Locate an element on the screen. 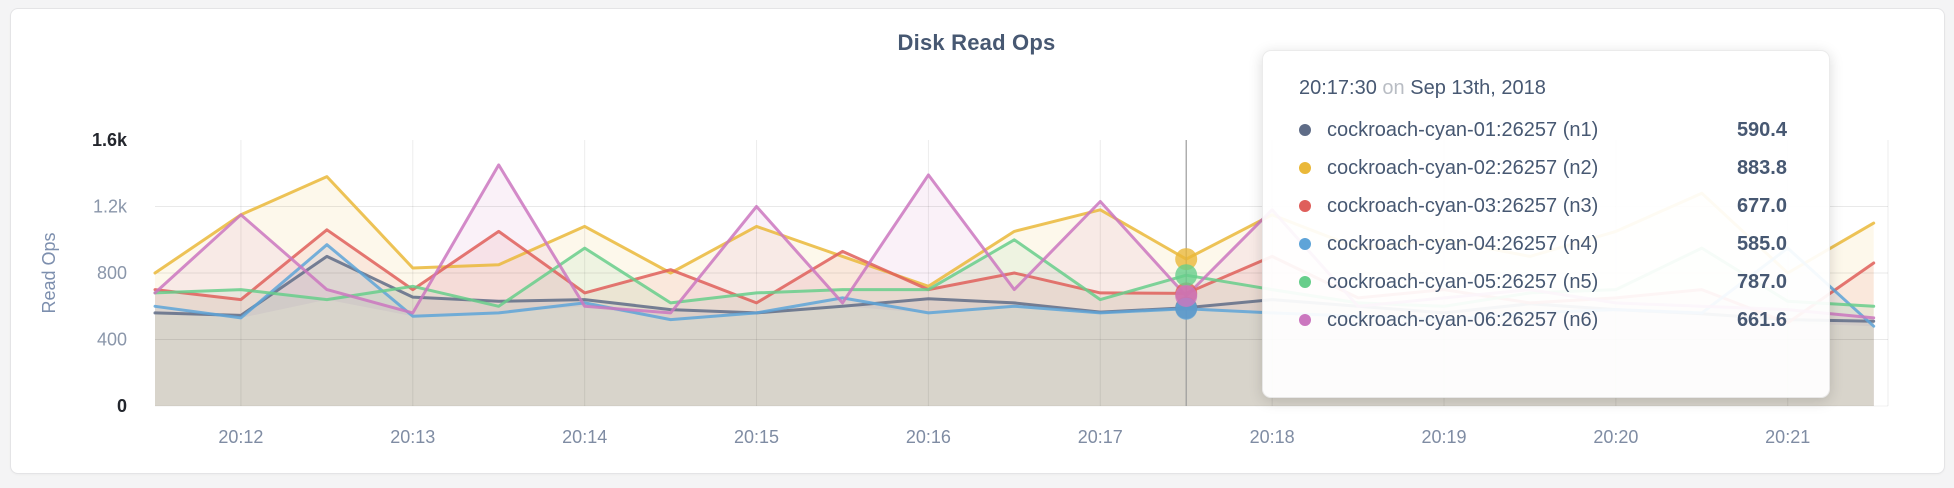 The width and height of the screenshot is (1954, 488). series-name: cockroach-cyan-02:26257 (n2) is located at coordinates (1463, 167).